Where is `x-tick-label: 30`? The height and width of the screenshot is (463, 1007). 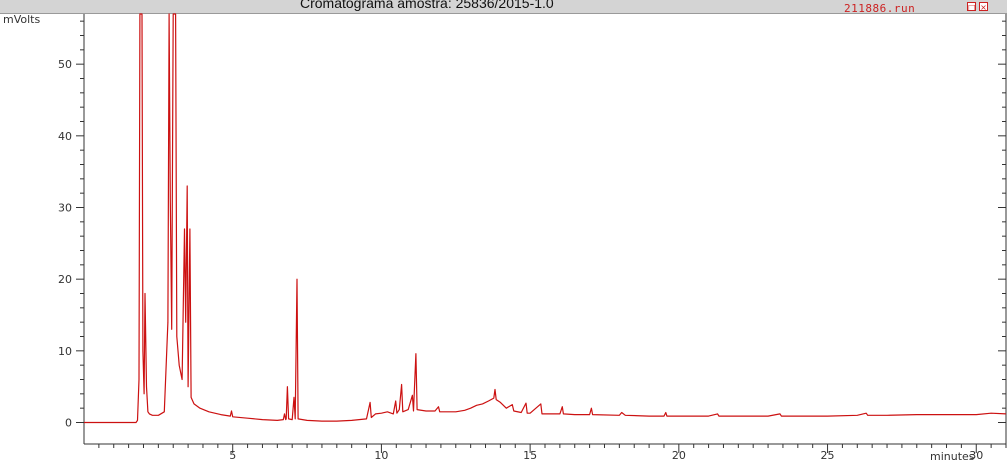 x-tick-label: 30 is located at coordinates (976, 455).